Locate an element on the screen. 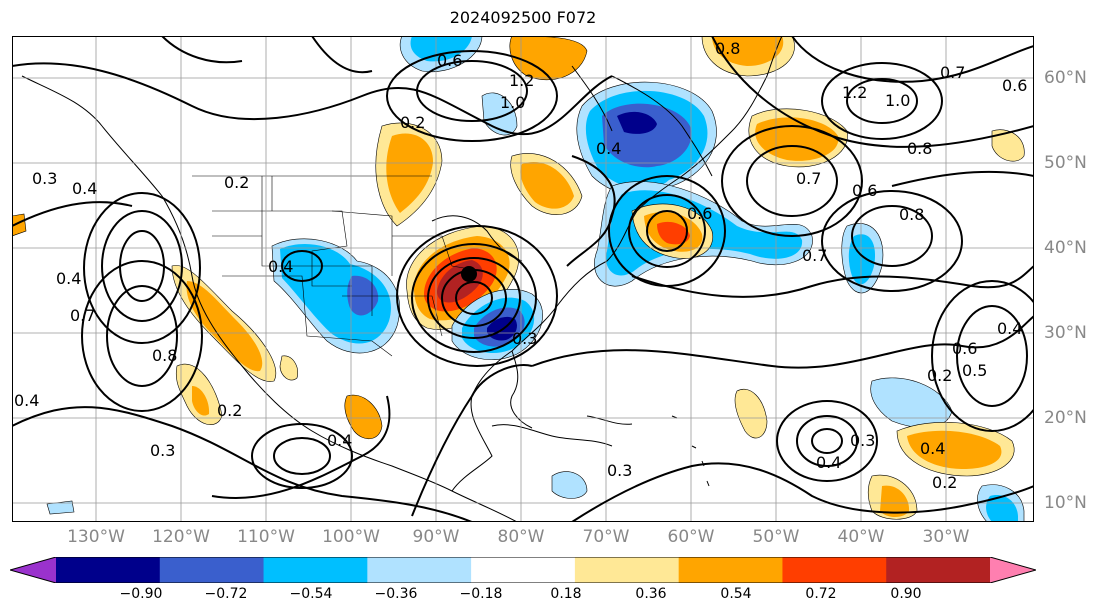  longitude-label: 120°W is located at coordinates (181, 537).